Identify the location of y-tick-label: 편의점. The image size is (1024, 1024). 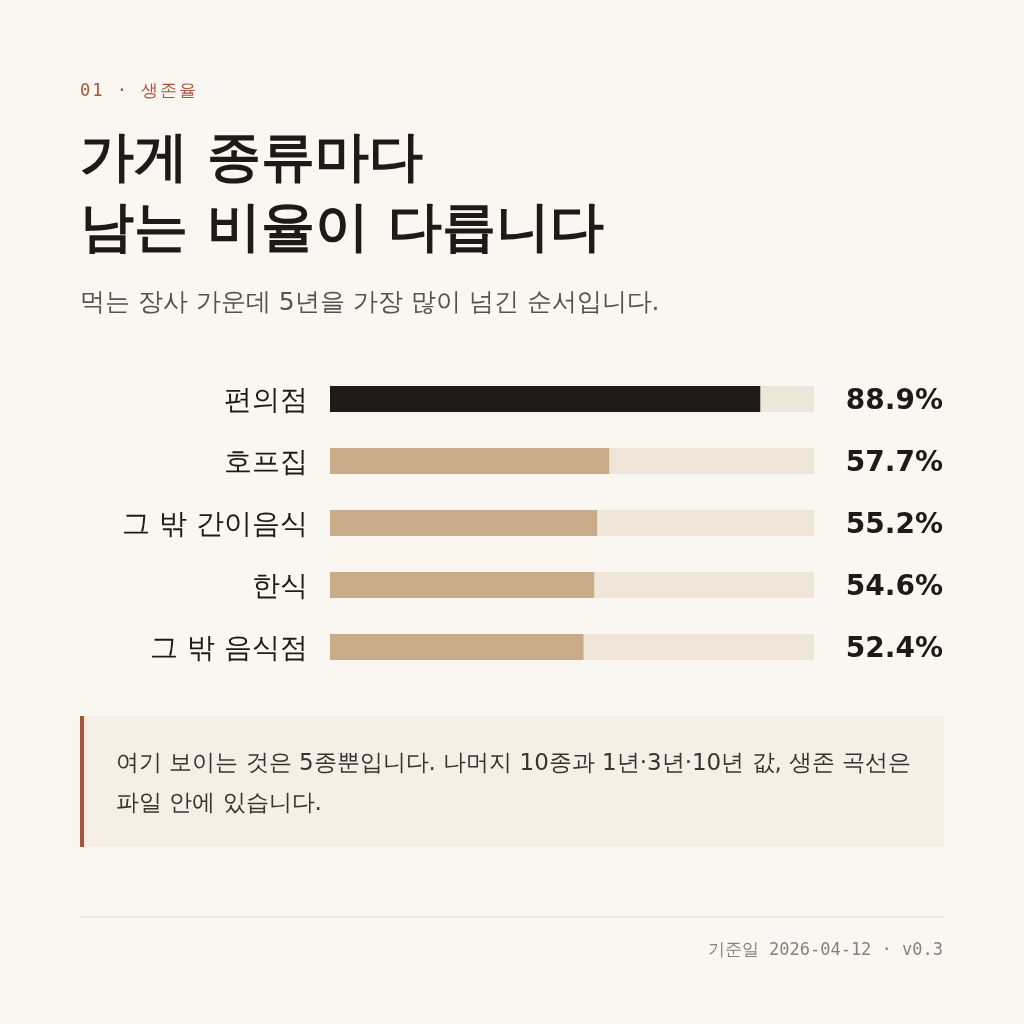
(266, 399).